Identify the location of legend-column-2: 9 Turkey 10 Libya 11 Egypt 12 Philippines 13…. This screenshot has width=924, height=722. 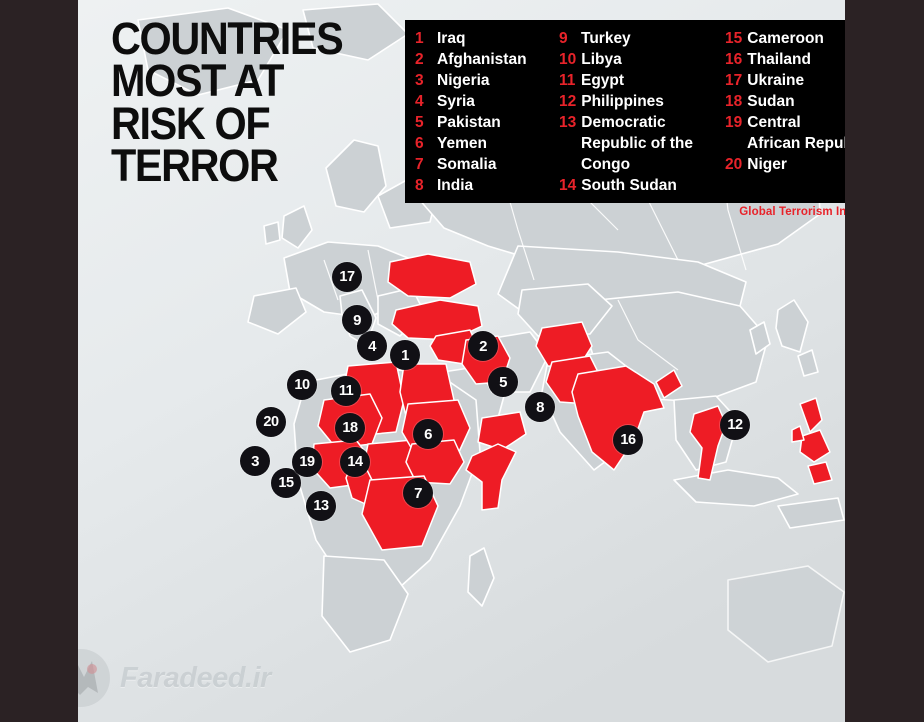
(642, 112).